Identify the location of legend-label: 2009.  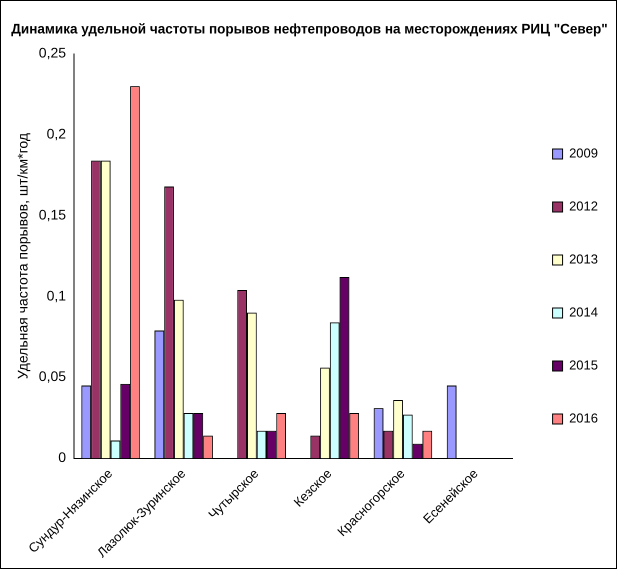
(583, 153).